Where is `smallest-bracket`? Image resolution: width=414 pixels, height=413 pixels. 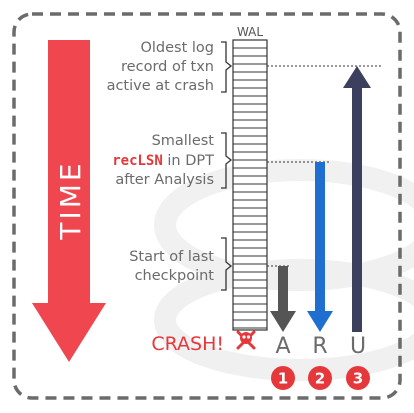
smallest-bracket is located at coordinates (227, 160).